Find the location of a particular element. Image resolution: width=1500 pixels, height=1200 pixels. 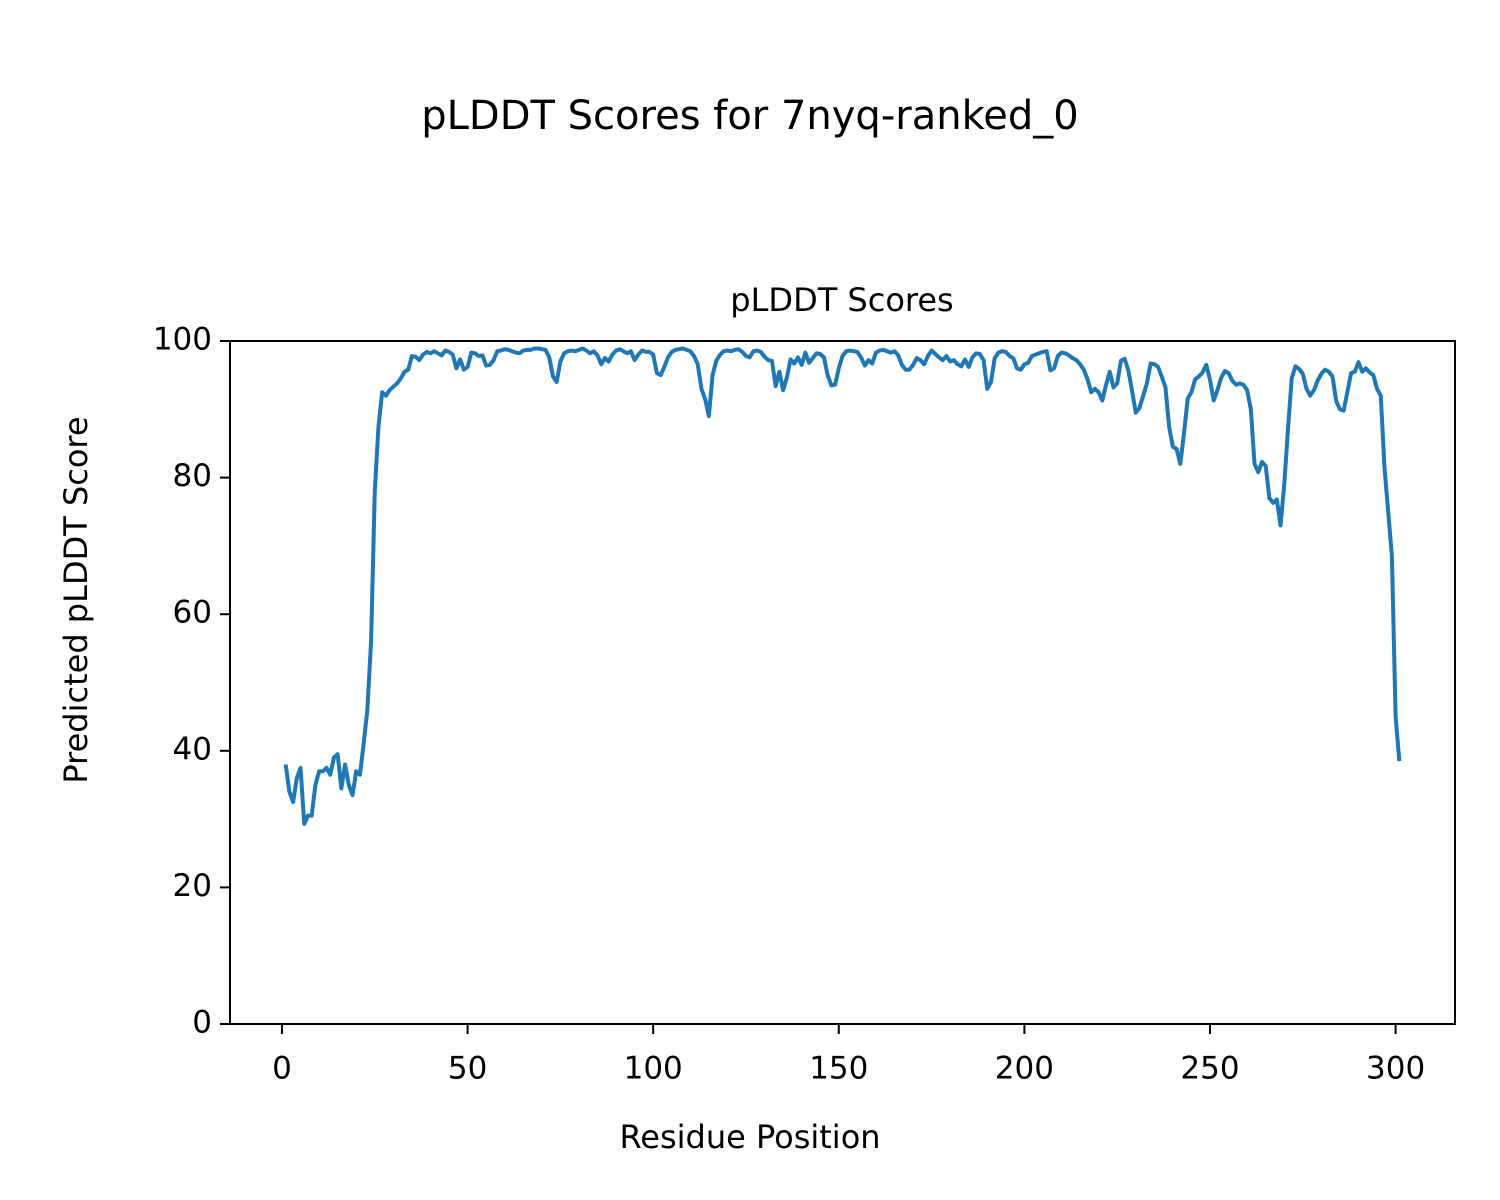

x-tick-label: 100 is located at coordinates (653, 1069).